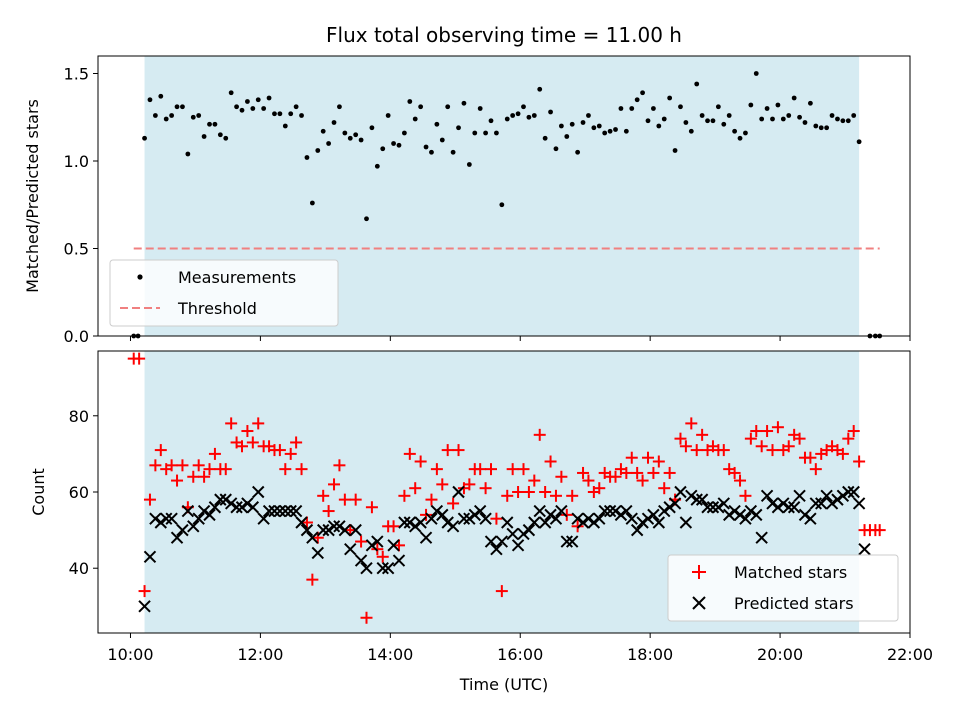 This screenshot has height=720, width=960. Describe the element at coordinates (217, 308) in the screenshot. I see `legend-threshold-label: Threshold` at that location.